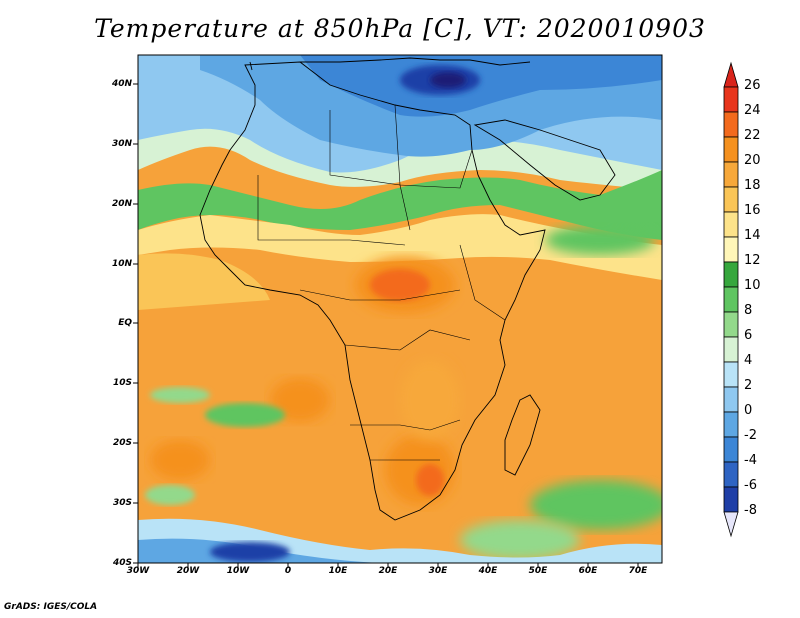 The height and width of the screenshot is (618, 800). Describe the element at coordinates (121, 144) in the screenshot. I see `lat-label: 30N` at that location.